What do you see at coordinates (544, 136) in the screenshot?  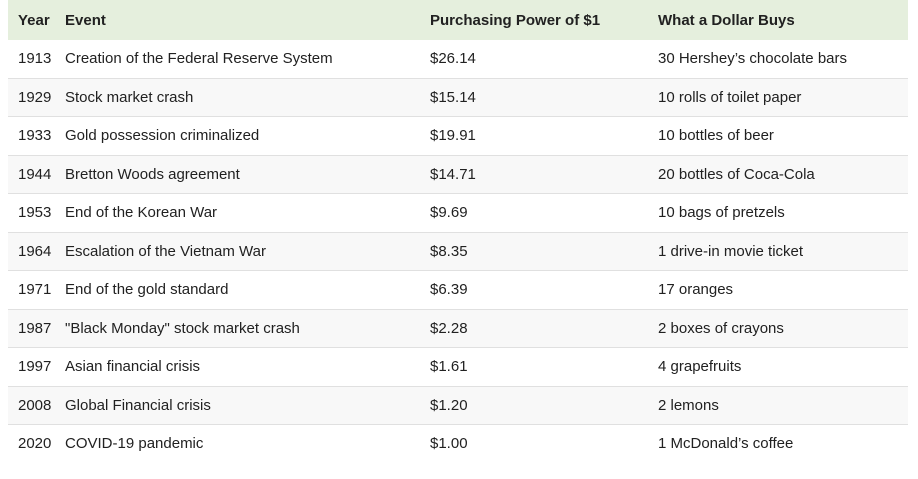 I see `cell-power: $19.91` at bounding box center [544, 136].